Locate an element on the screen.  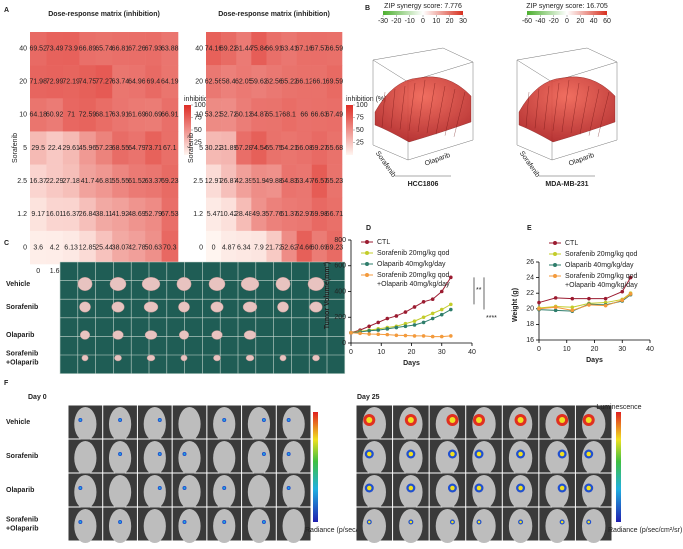
y-tick-label: 0 is located at coordinates (344, 343).